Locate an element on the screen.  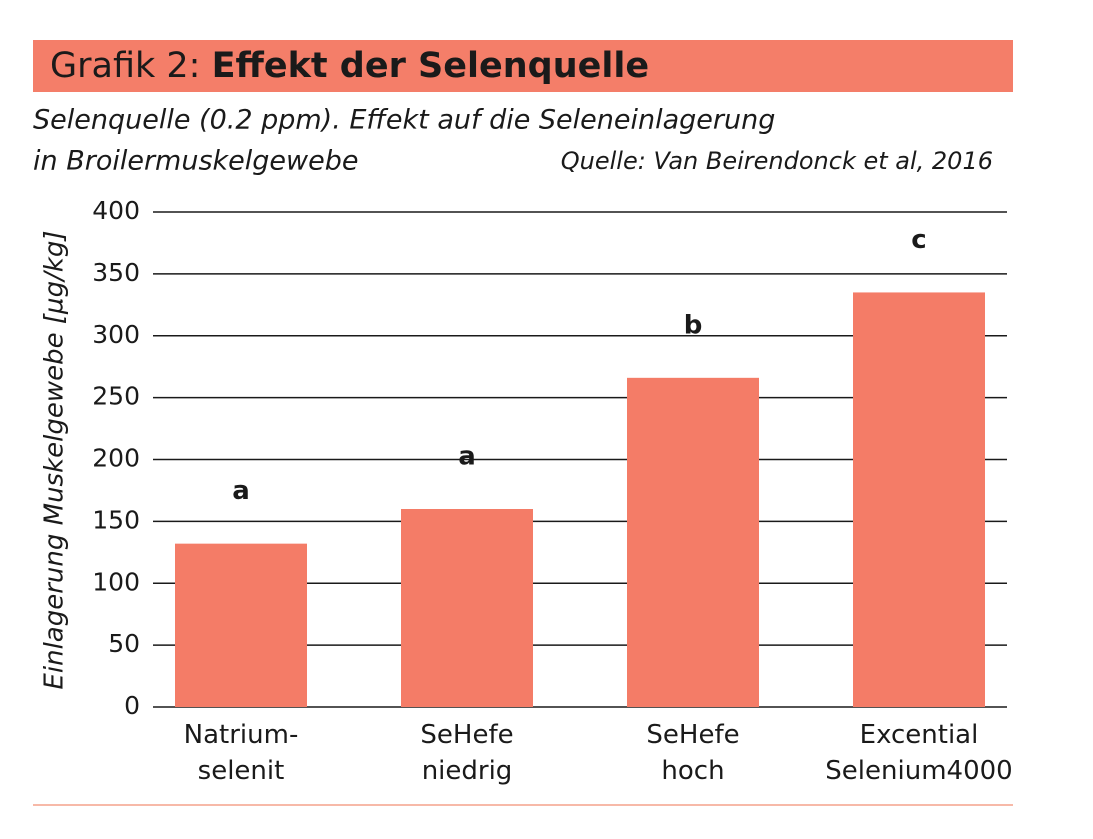
x-tick-line: Natrium- is located at coordinates (241, 735).